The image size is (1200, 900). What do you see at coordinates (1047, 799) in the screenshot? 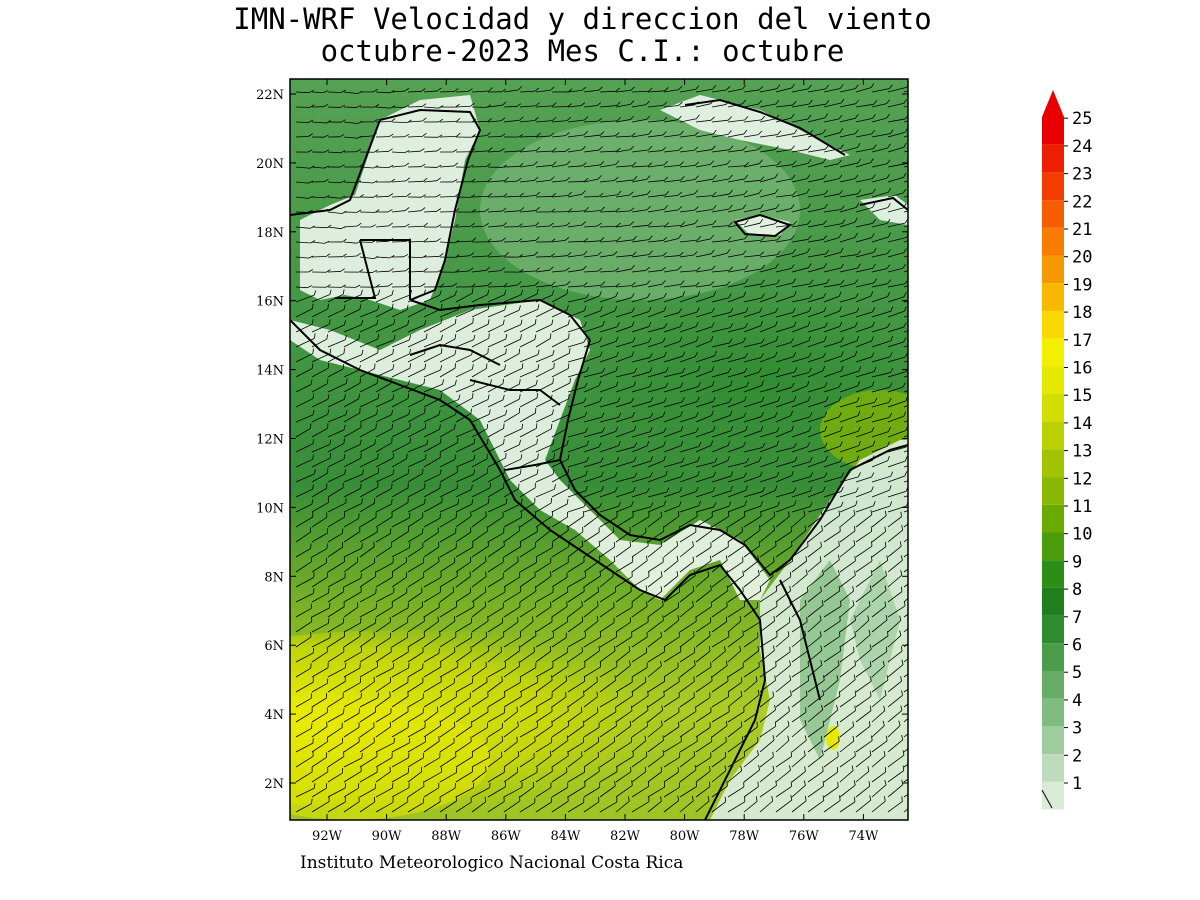
I see `colorbar-barb-sample` at bounding box center [1047, 799].